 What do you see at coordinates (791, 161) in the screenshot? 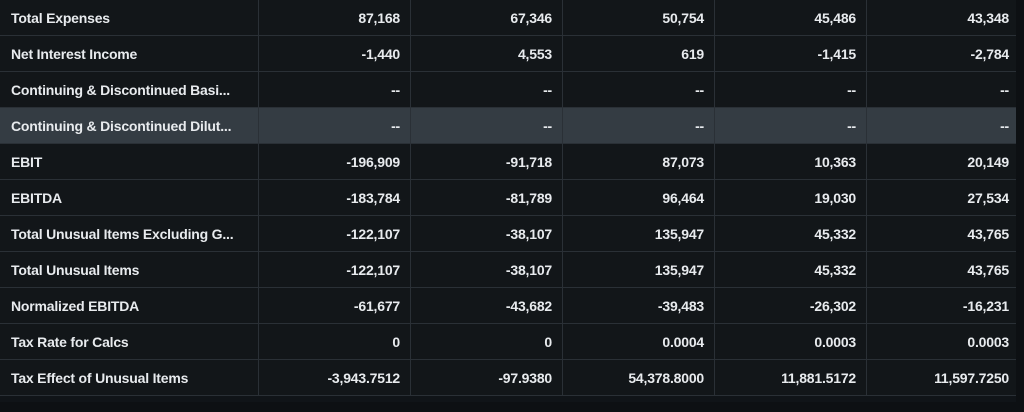
I see `table-cell: 10,363` at bounding box center [791, 161].